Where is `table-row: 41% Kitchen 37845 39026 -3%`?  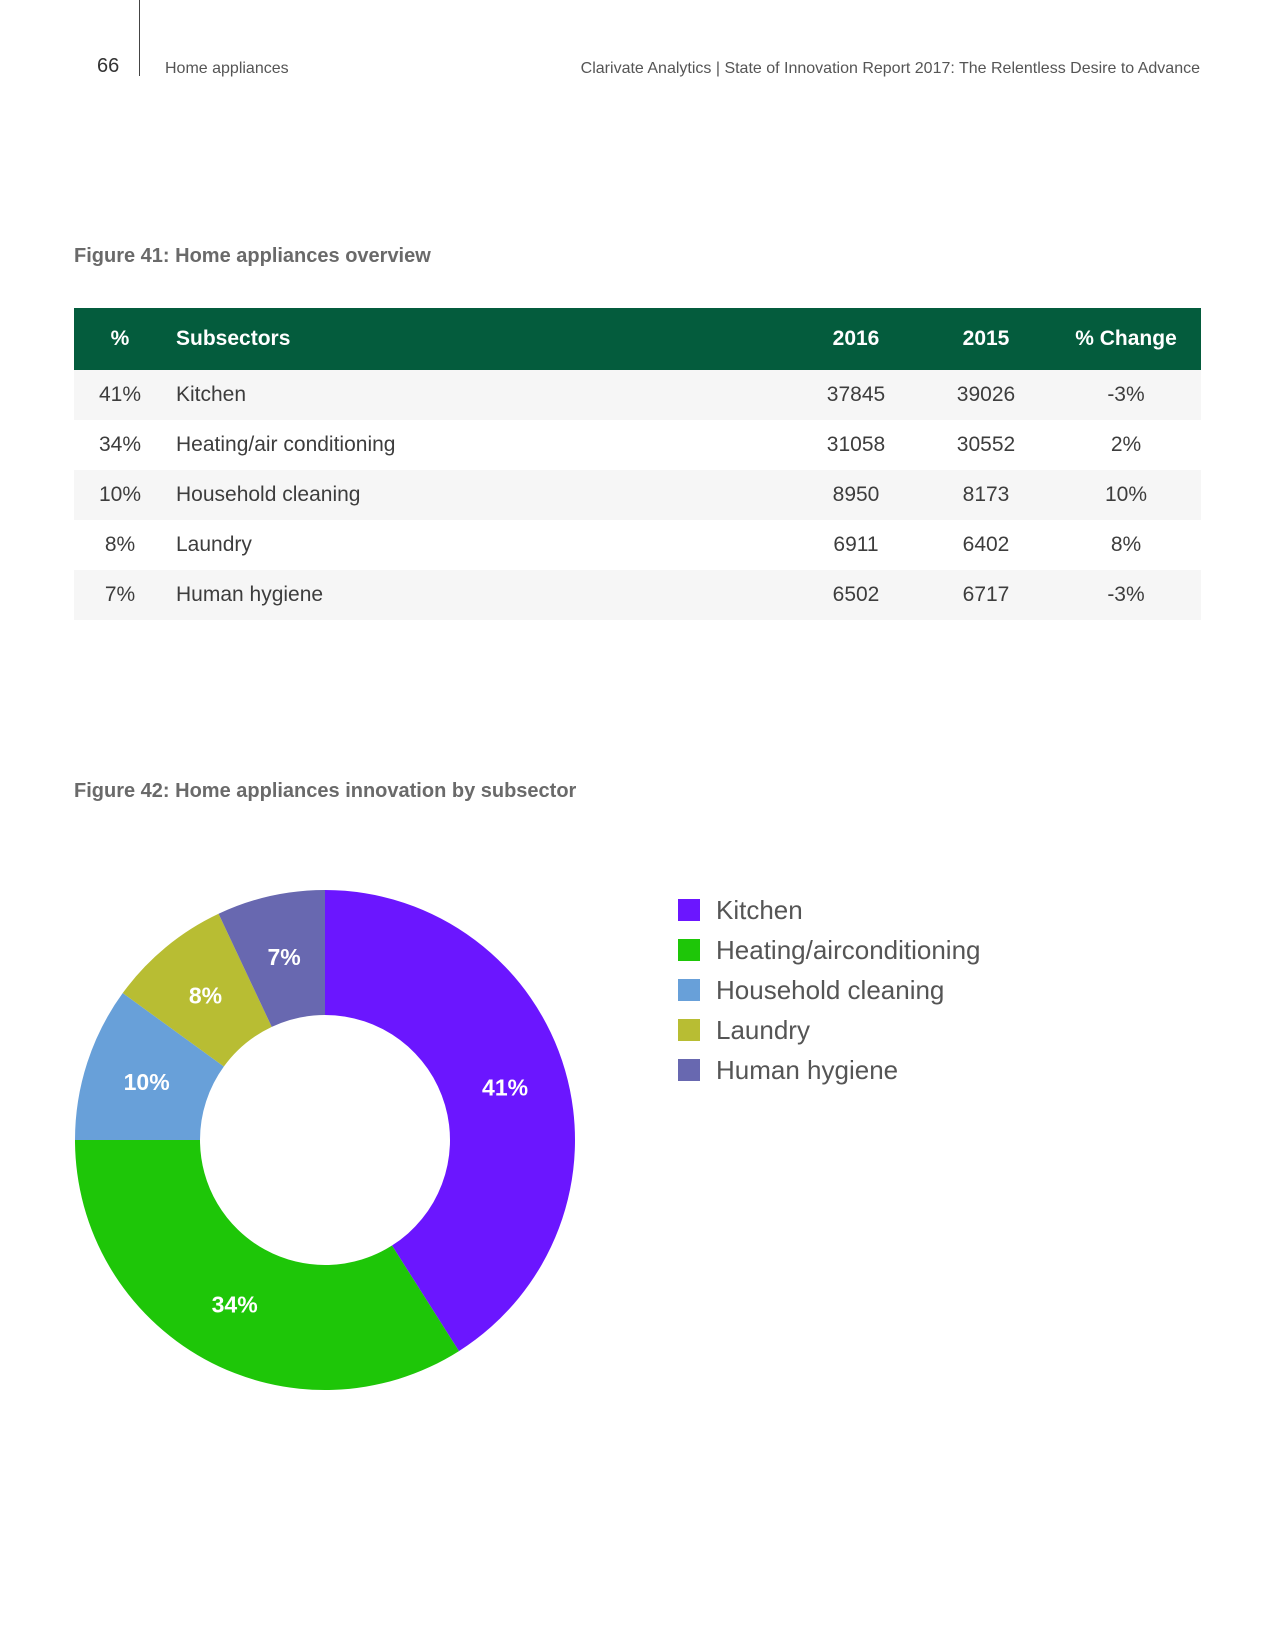
table-row: 41% Kitchen 37845 39026 -3% is located at coordinates (637, 395).